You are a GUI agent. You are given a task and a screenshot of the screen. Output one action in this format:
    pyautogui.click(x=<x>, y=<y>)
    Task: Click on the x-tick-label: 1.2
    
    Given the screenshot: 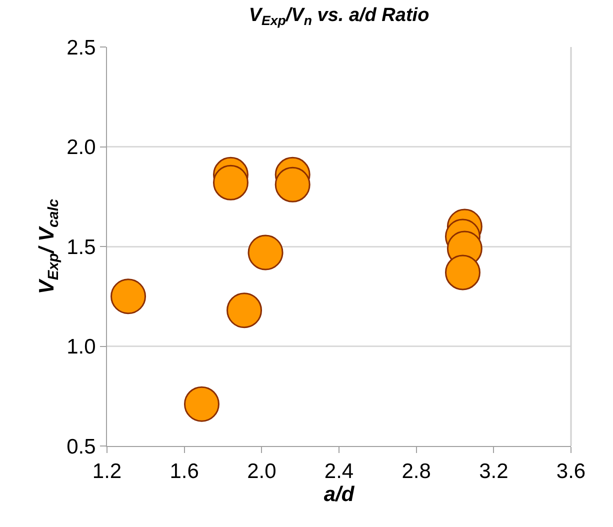 What is the action you would take?
    pyautogui.click(x=107, y=472)
    